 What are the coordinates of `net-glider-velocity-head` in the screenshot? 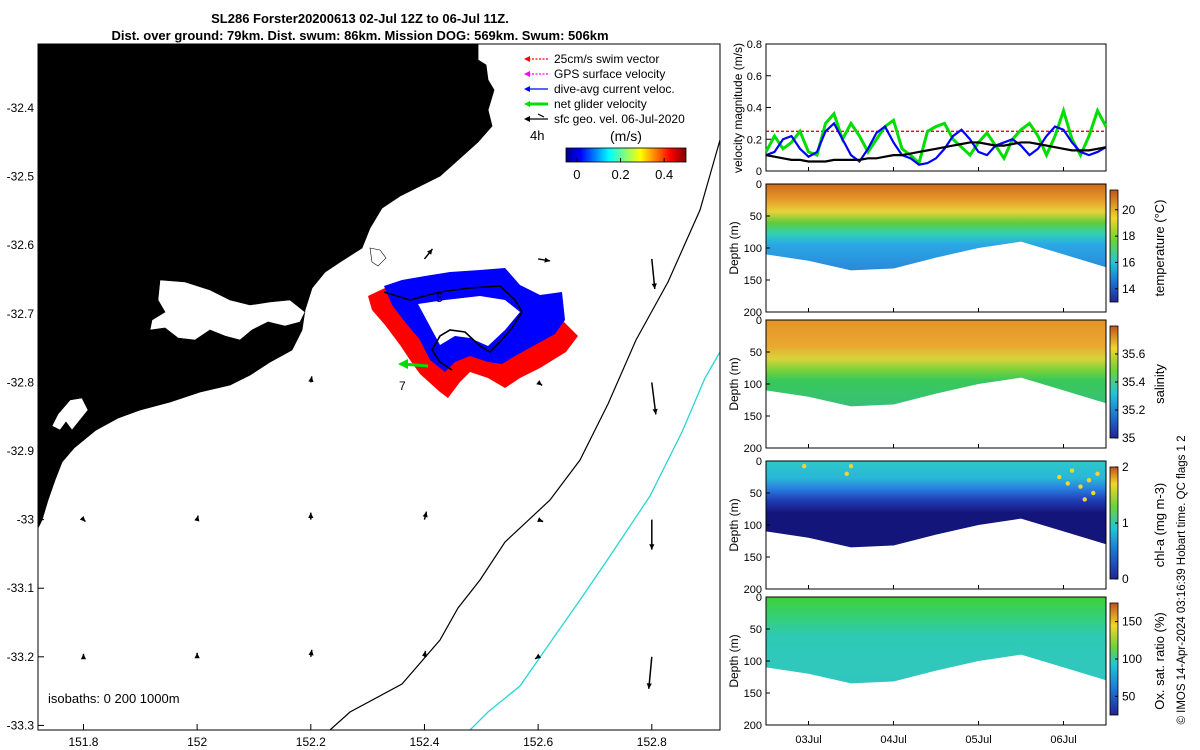 It's located at (403, 364).